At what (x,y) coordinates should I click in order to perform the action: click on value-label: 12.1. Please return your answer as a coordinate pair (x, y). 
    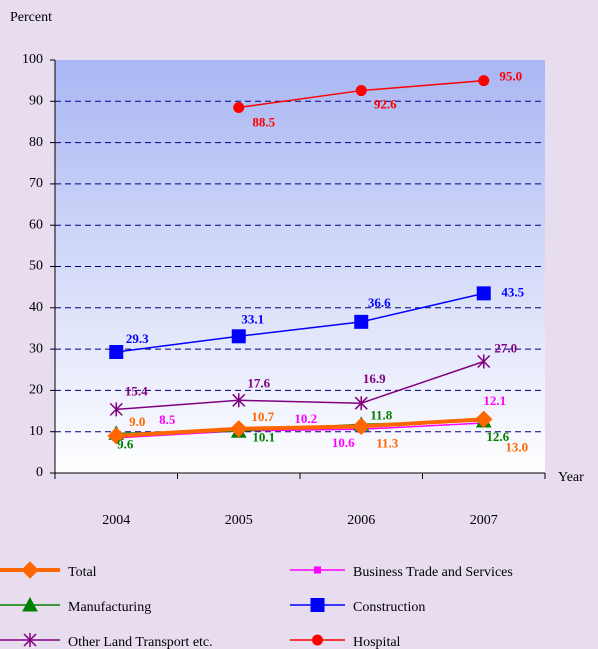
    Looking at the image, I should click on (494, 400).